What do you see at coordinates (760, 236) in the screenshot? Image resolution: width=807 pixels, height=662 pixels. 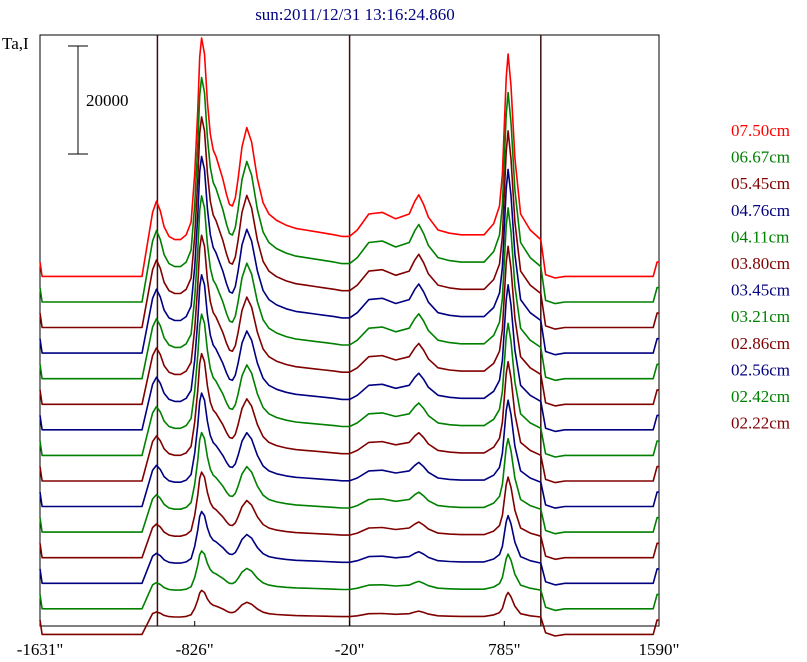 I see `legend-entry-4: 04.11cm` at bounding box center [760, 236].